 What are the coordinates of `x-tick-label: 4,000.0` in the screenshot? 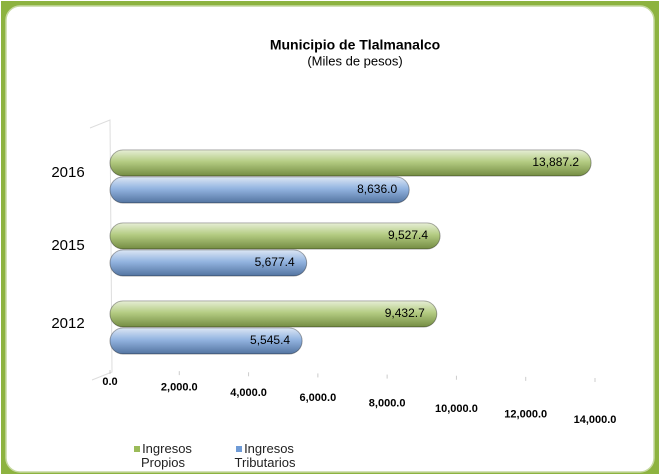 It's located at (248, 393).